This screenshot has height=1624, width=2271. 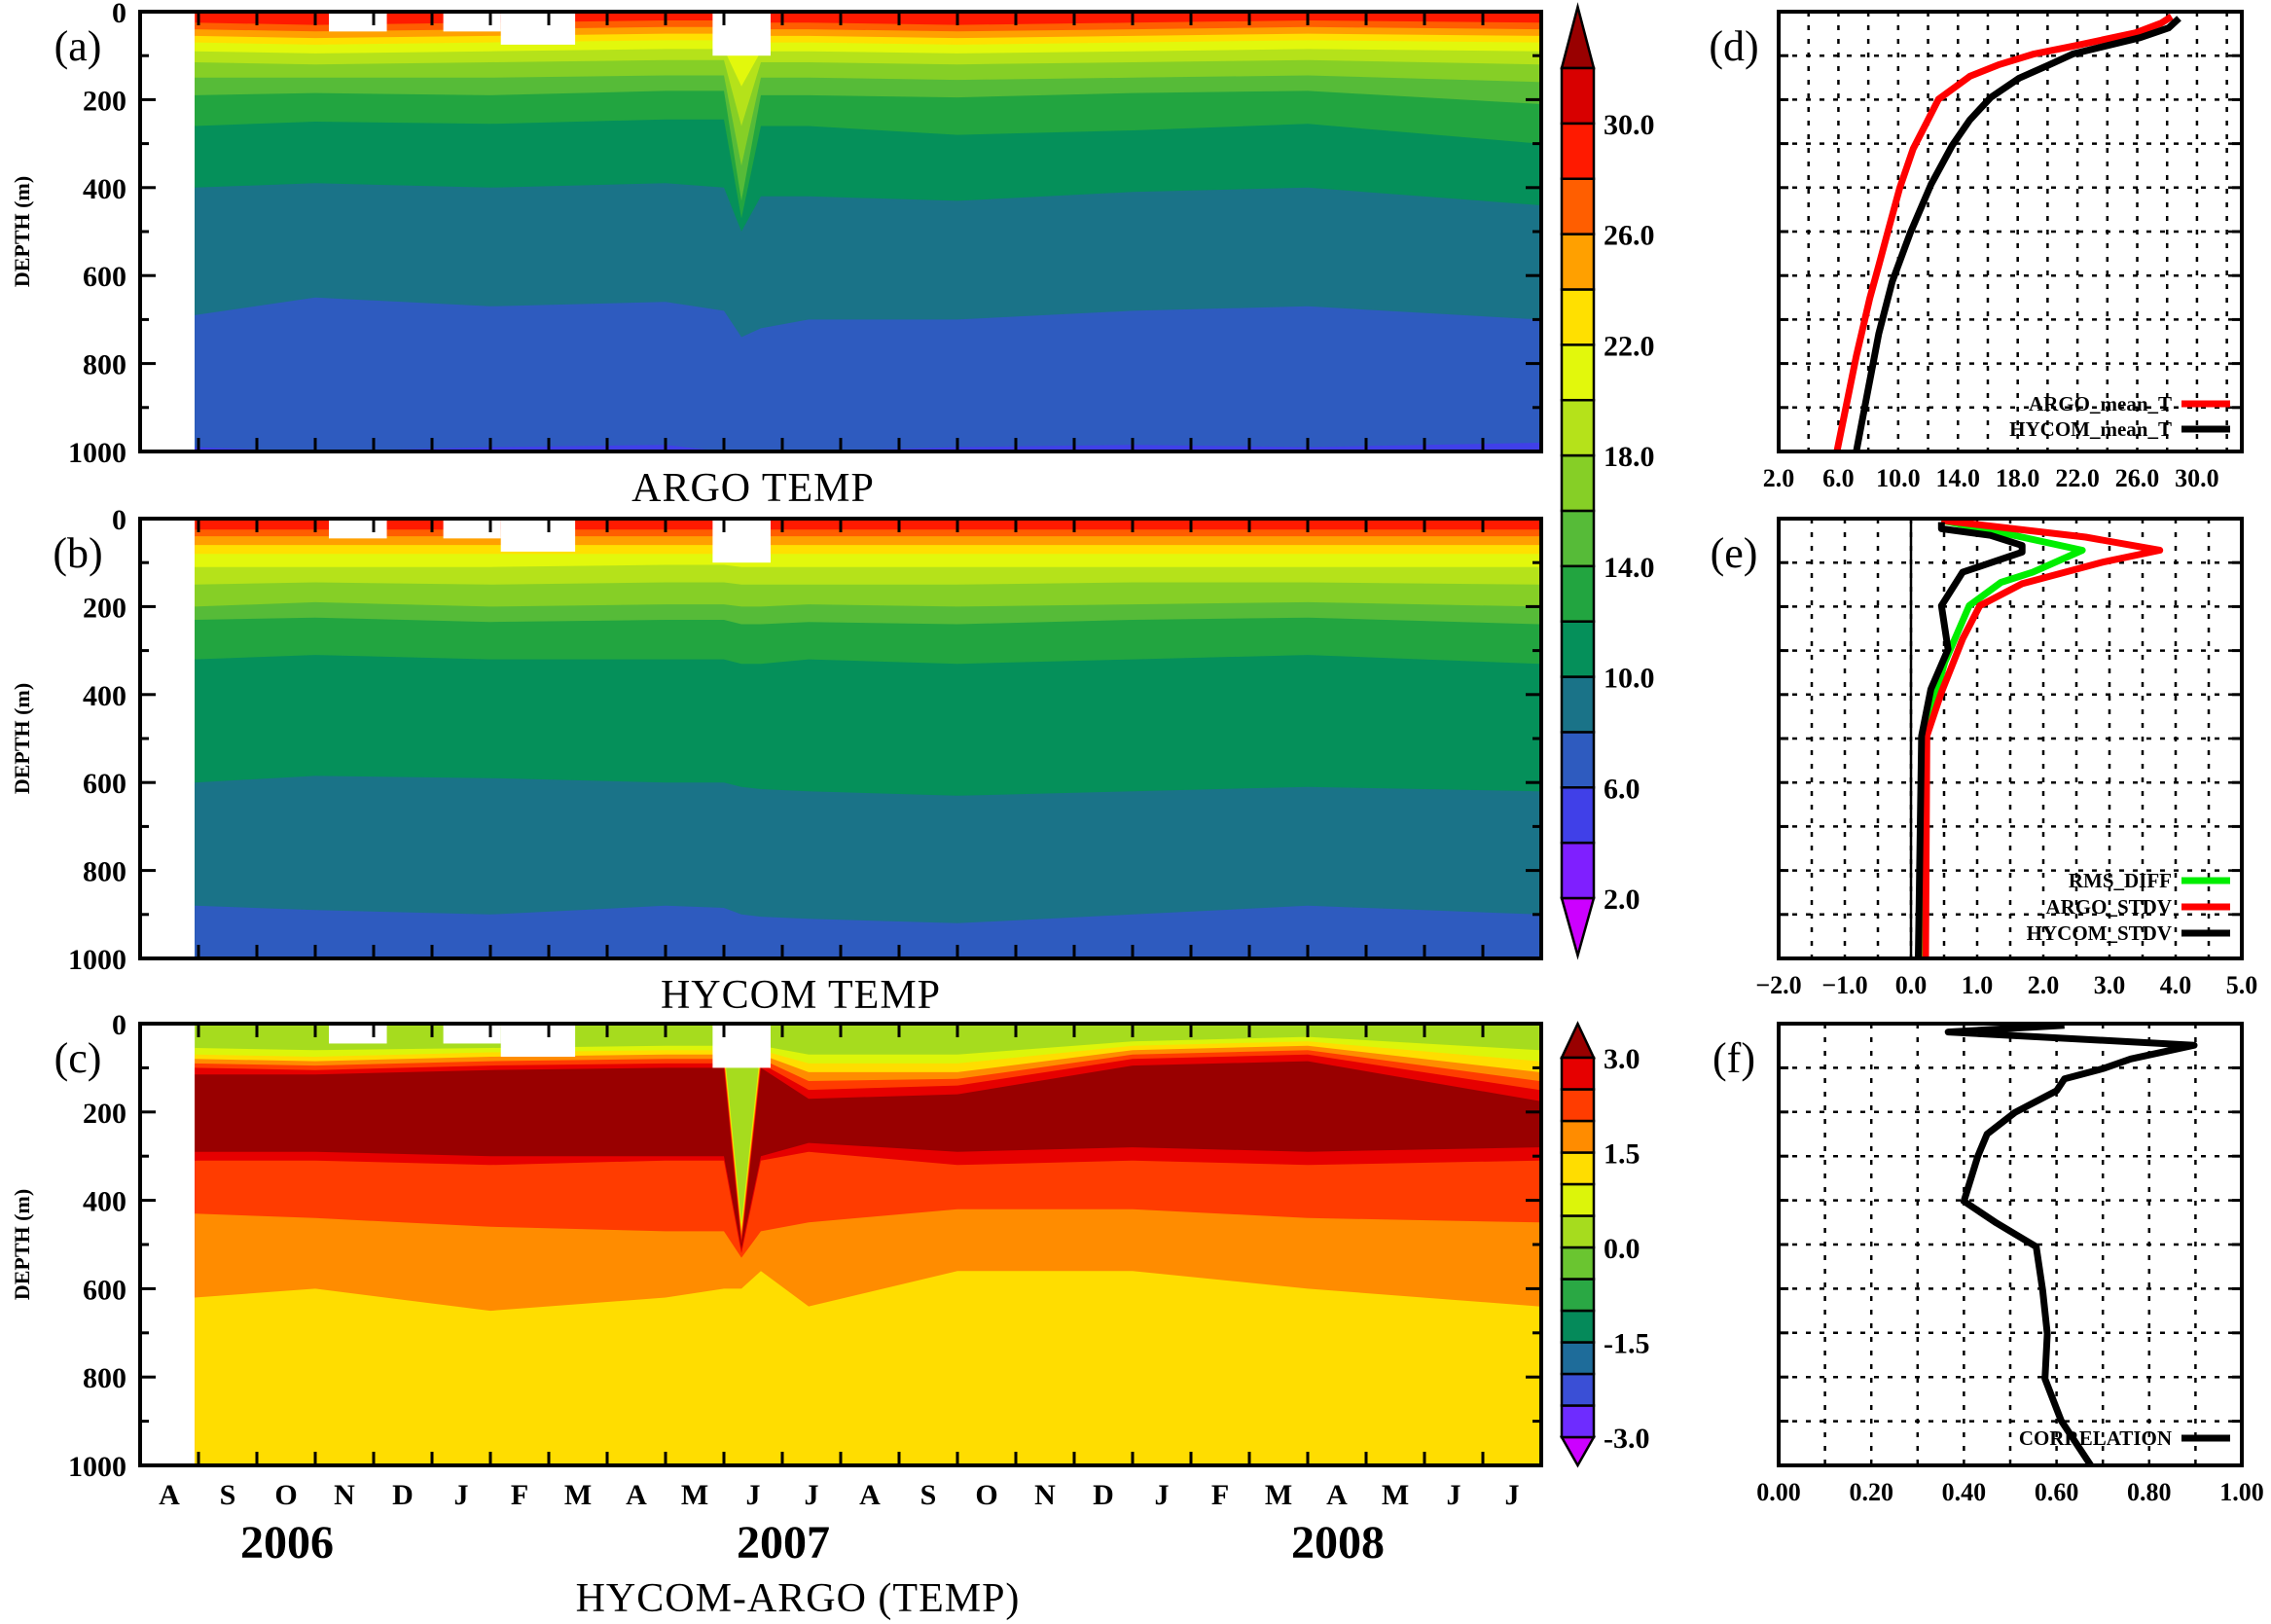 What do you see at coordinates (1338, 1543) in the screenshot?
I see `year-label: 2008` at bounding box center [1338, 1543].